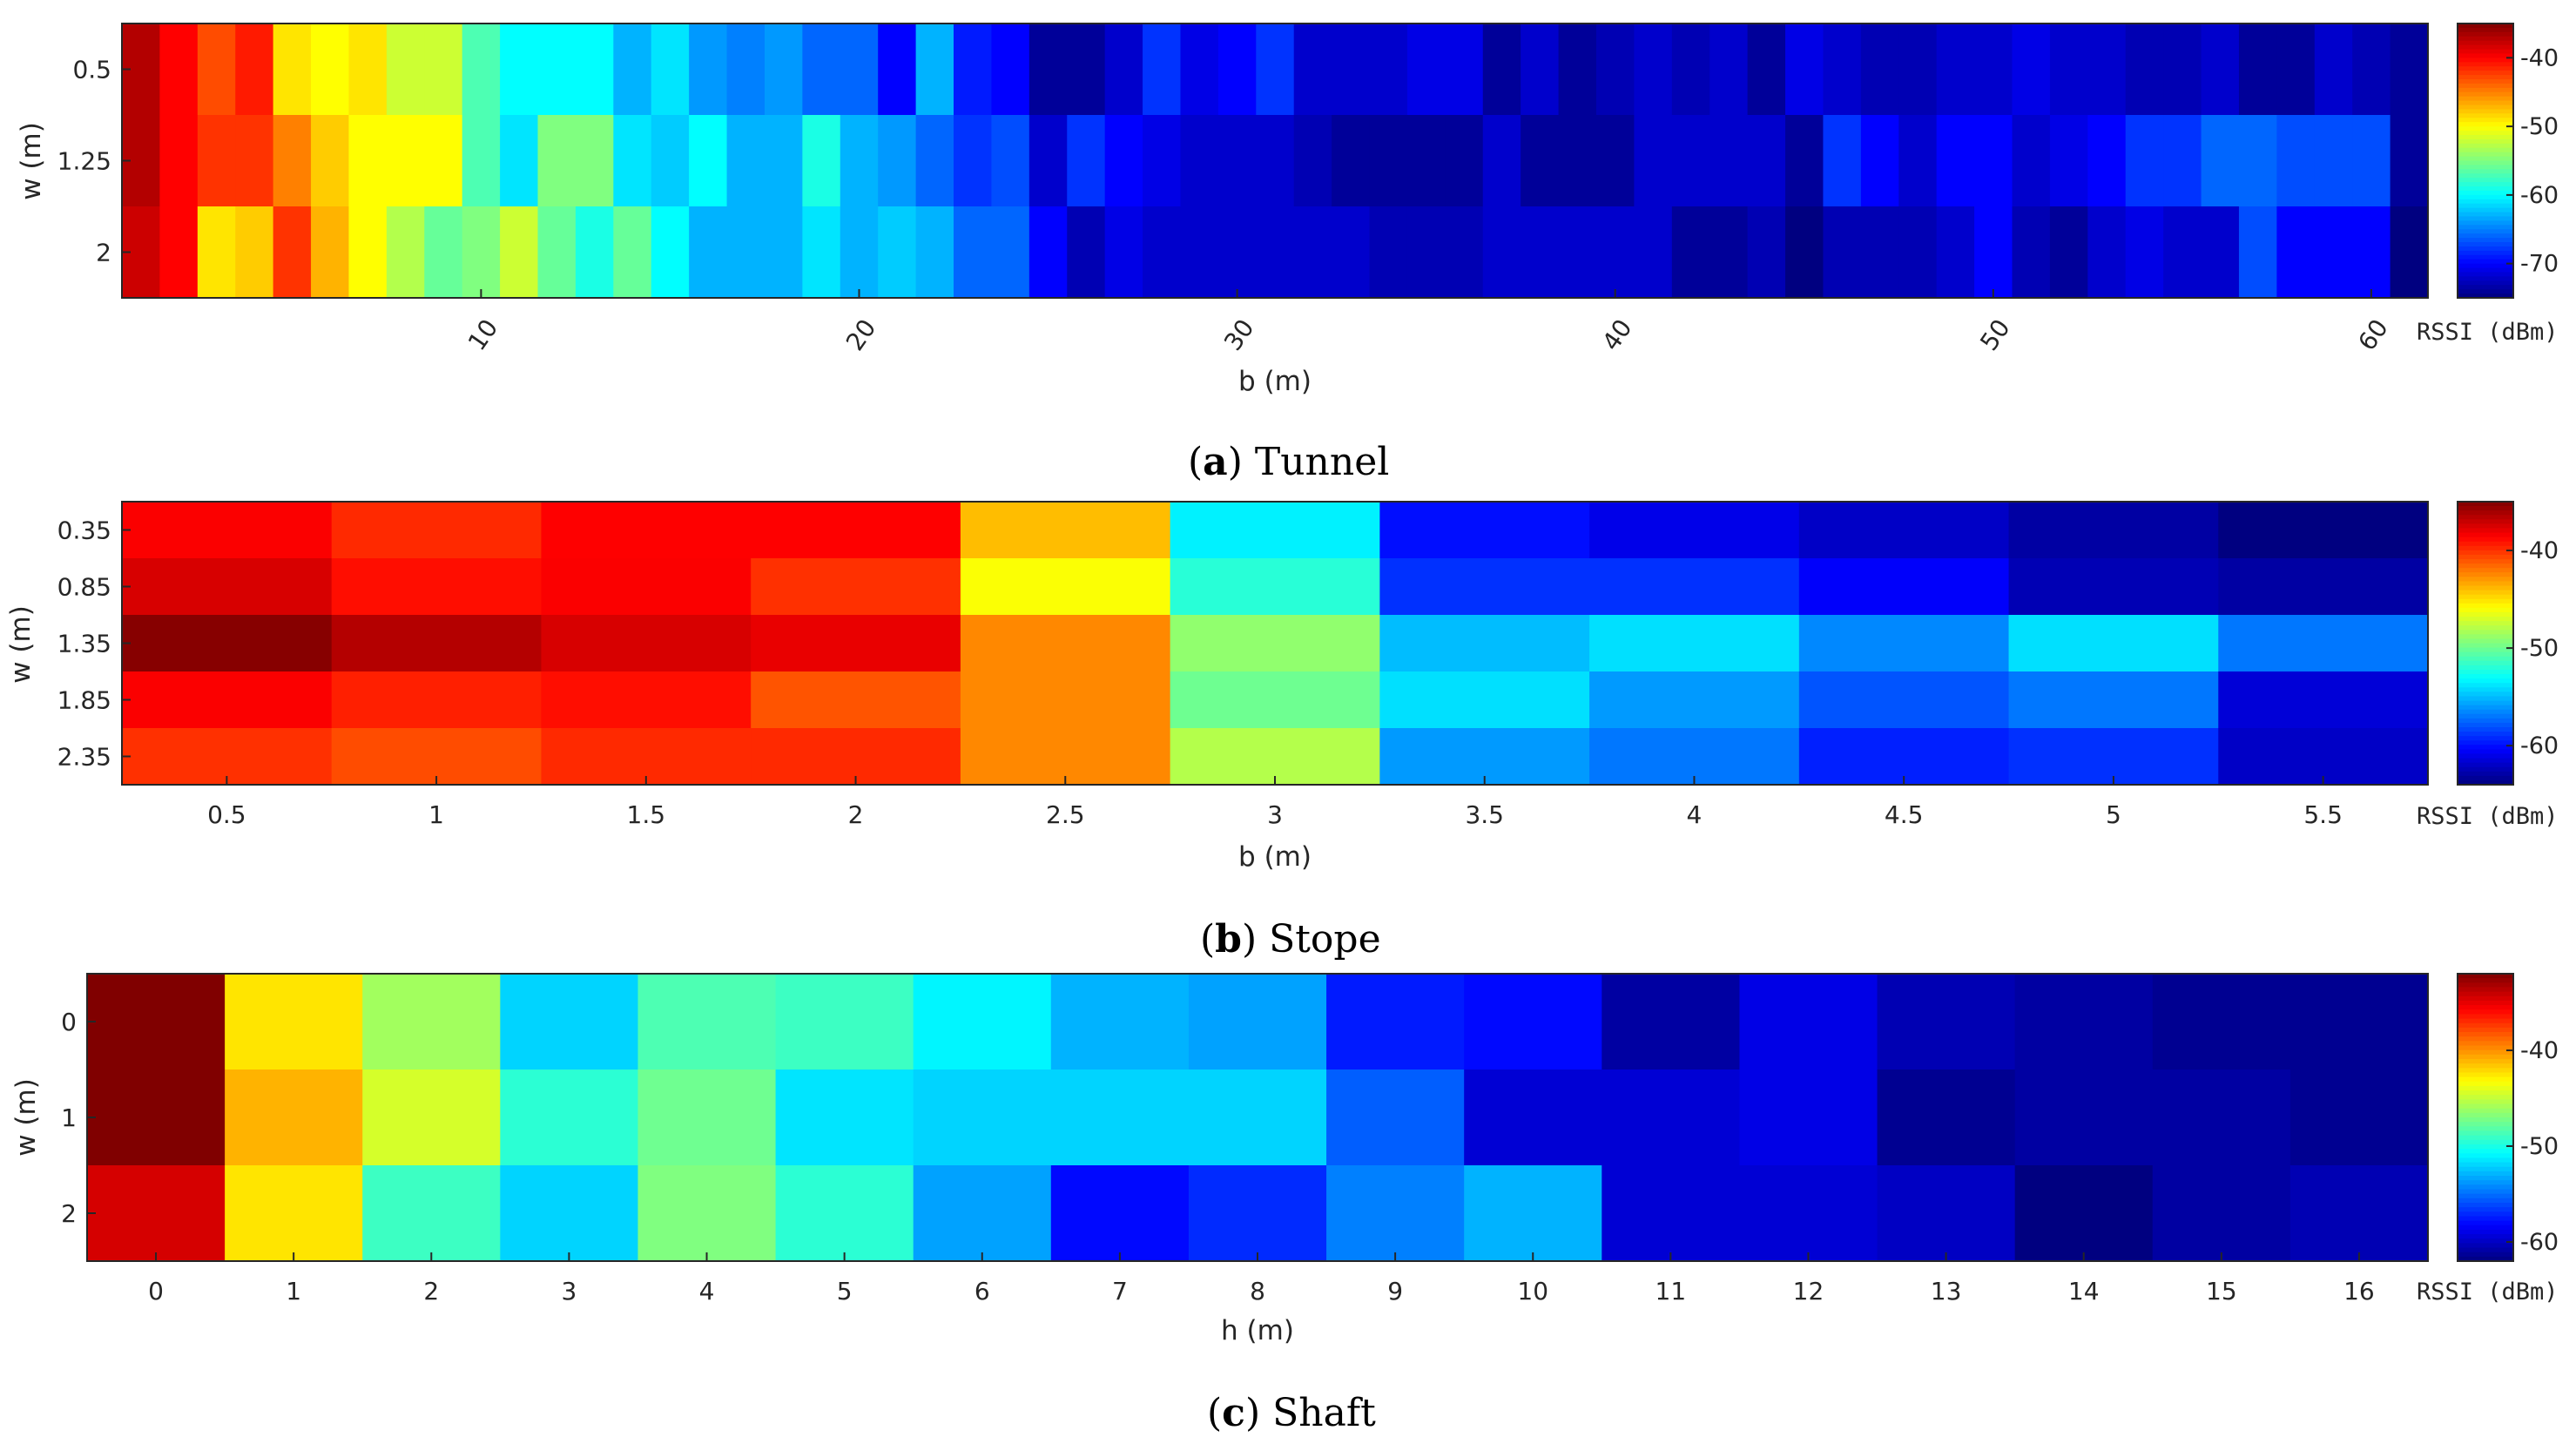  I want to click on y-tick-label: 0.5, so click(91, 70).